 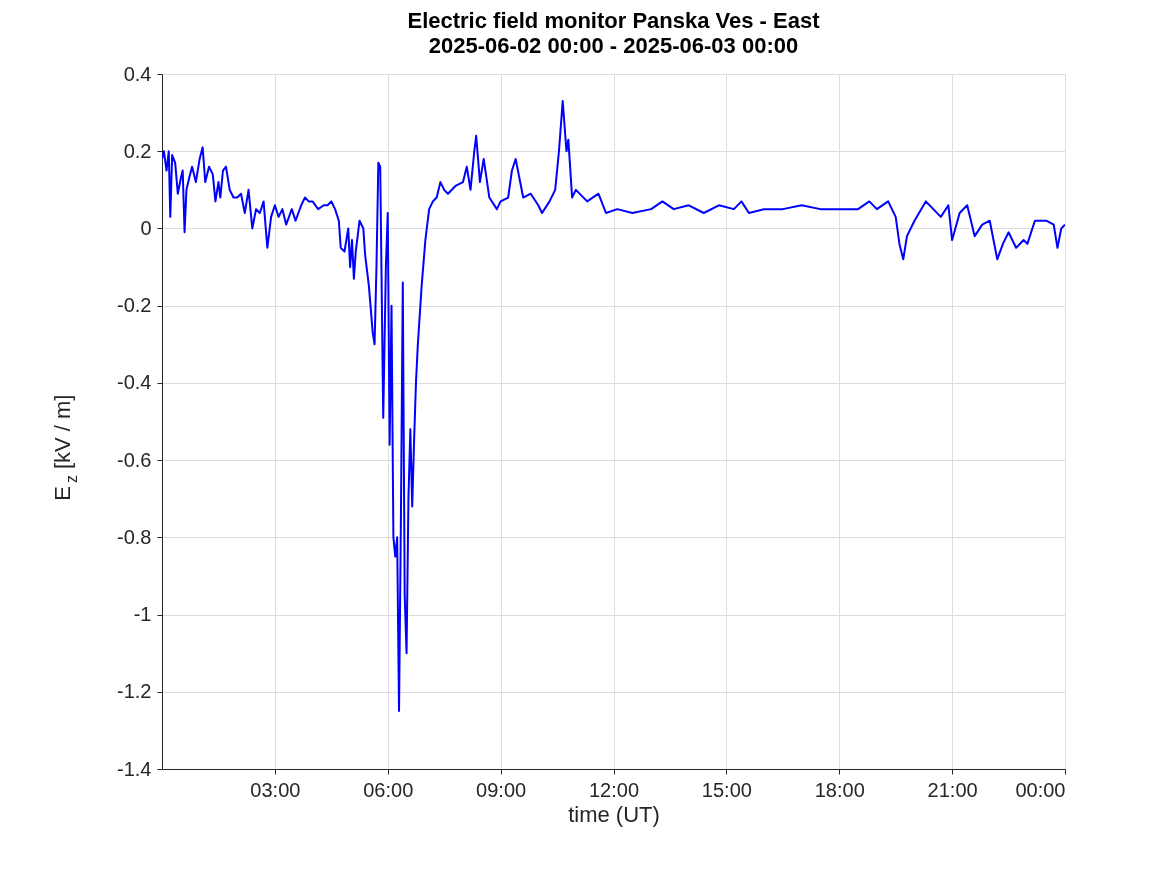 What do you see at coordinates (952, 789) in the screenshot?
I see `x-tick-label: 21:00` at bounding box center [952, 789].